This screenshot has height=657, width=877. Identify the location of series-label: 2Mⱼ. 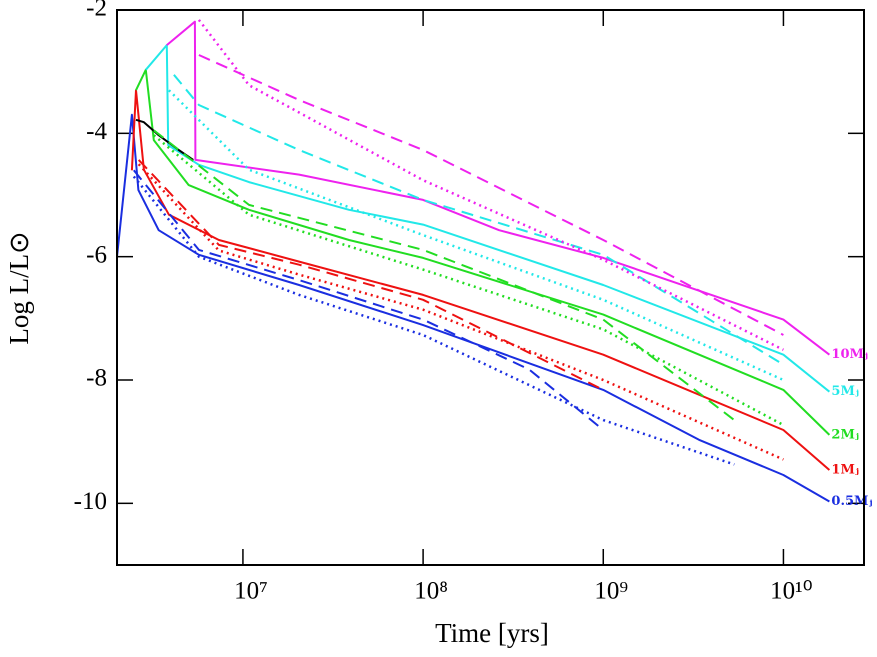
(845, 434).